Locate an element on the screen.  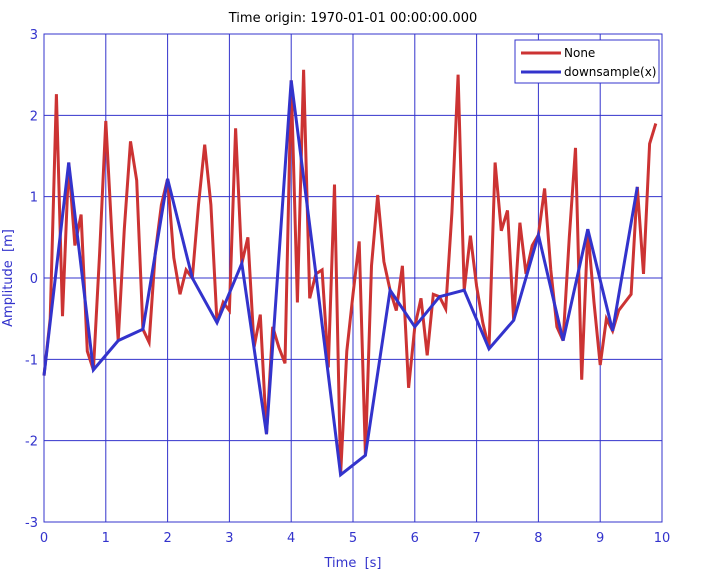
y-tick-label: 1 is located at coordinates (34, 198).